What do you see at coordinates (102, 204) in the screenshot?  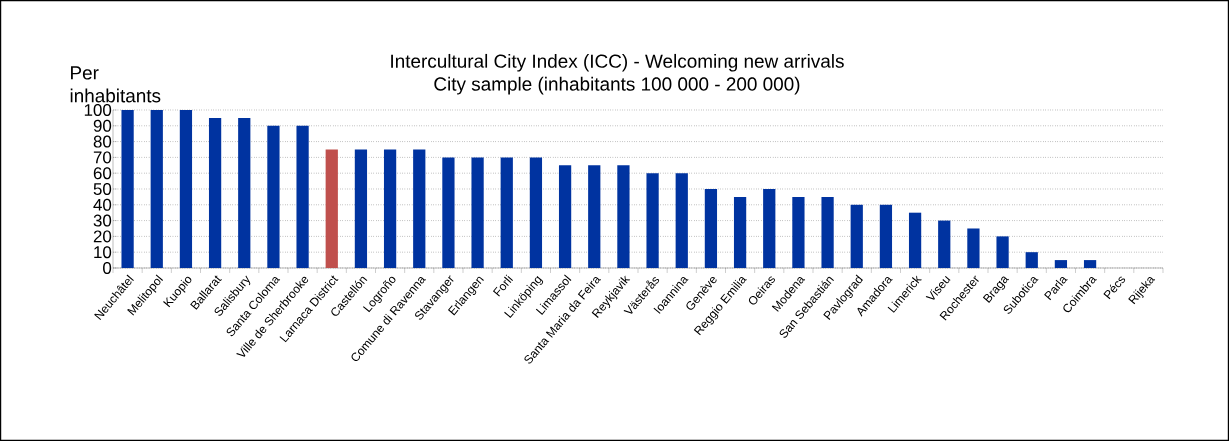 I see `y-tick-label: 40` at bounding box center [102, 204].